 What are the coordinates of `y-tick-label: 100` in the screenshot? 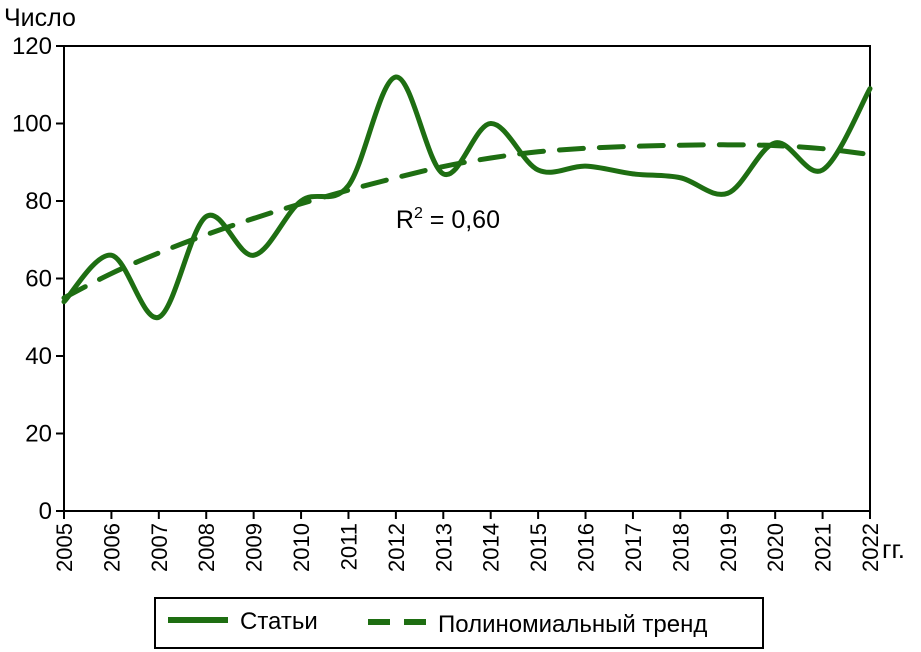 It's located at (32, 124).